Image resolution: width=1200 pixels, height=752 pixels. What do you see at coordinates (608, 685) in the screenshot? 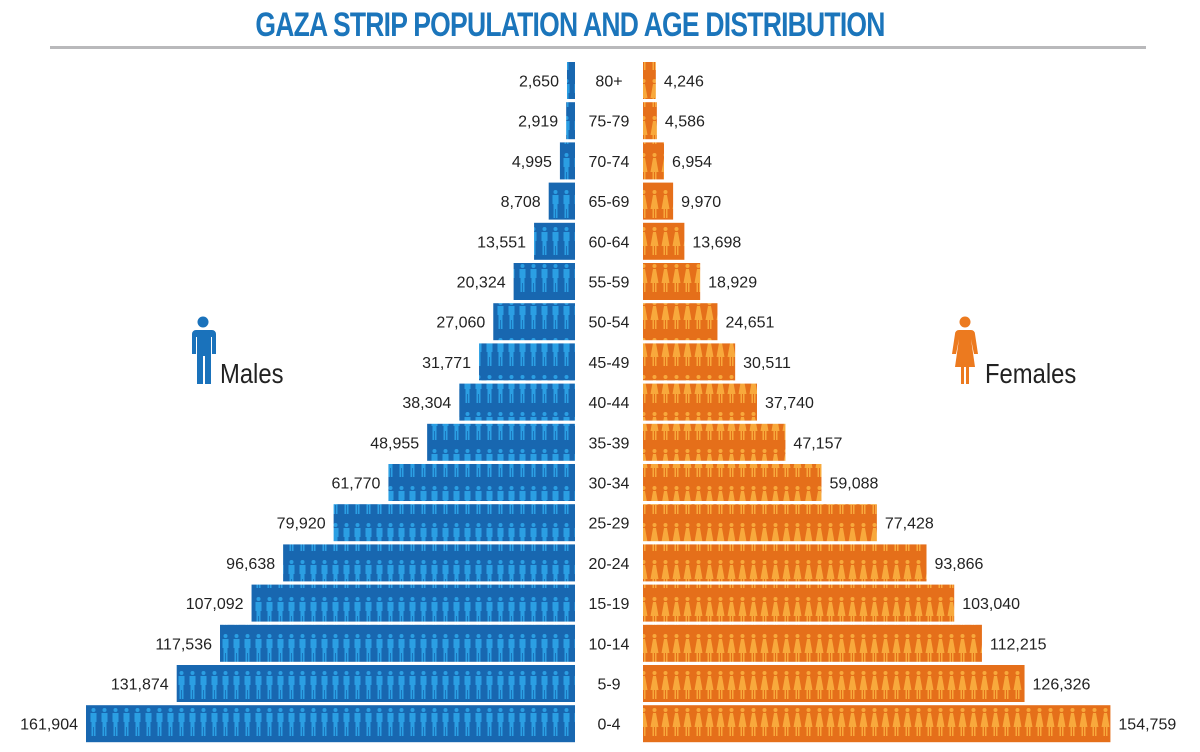
I see `age-group-label: 5-9` at bounding box center [608, 685].